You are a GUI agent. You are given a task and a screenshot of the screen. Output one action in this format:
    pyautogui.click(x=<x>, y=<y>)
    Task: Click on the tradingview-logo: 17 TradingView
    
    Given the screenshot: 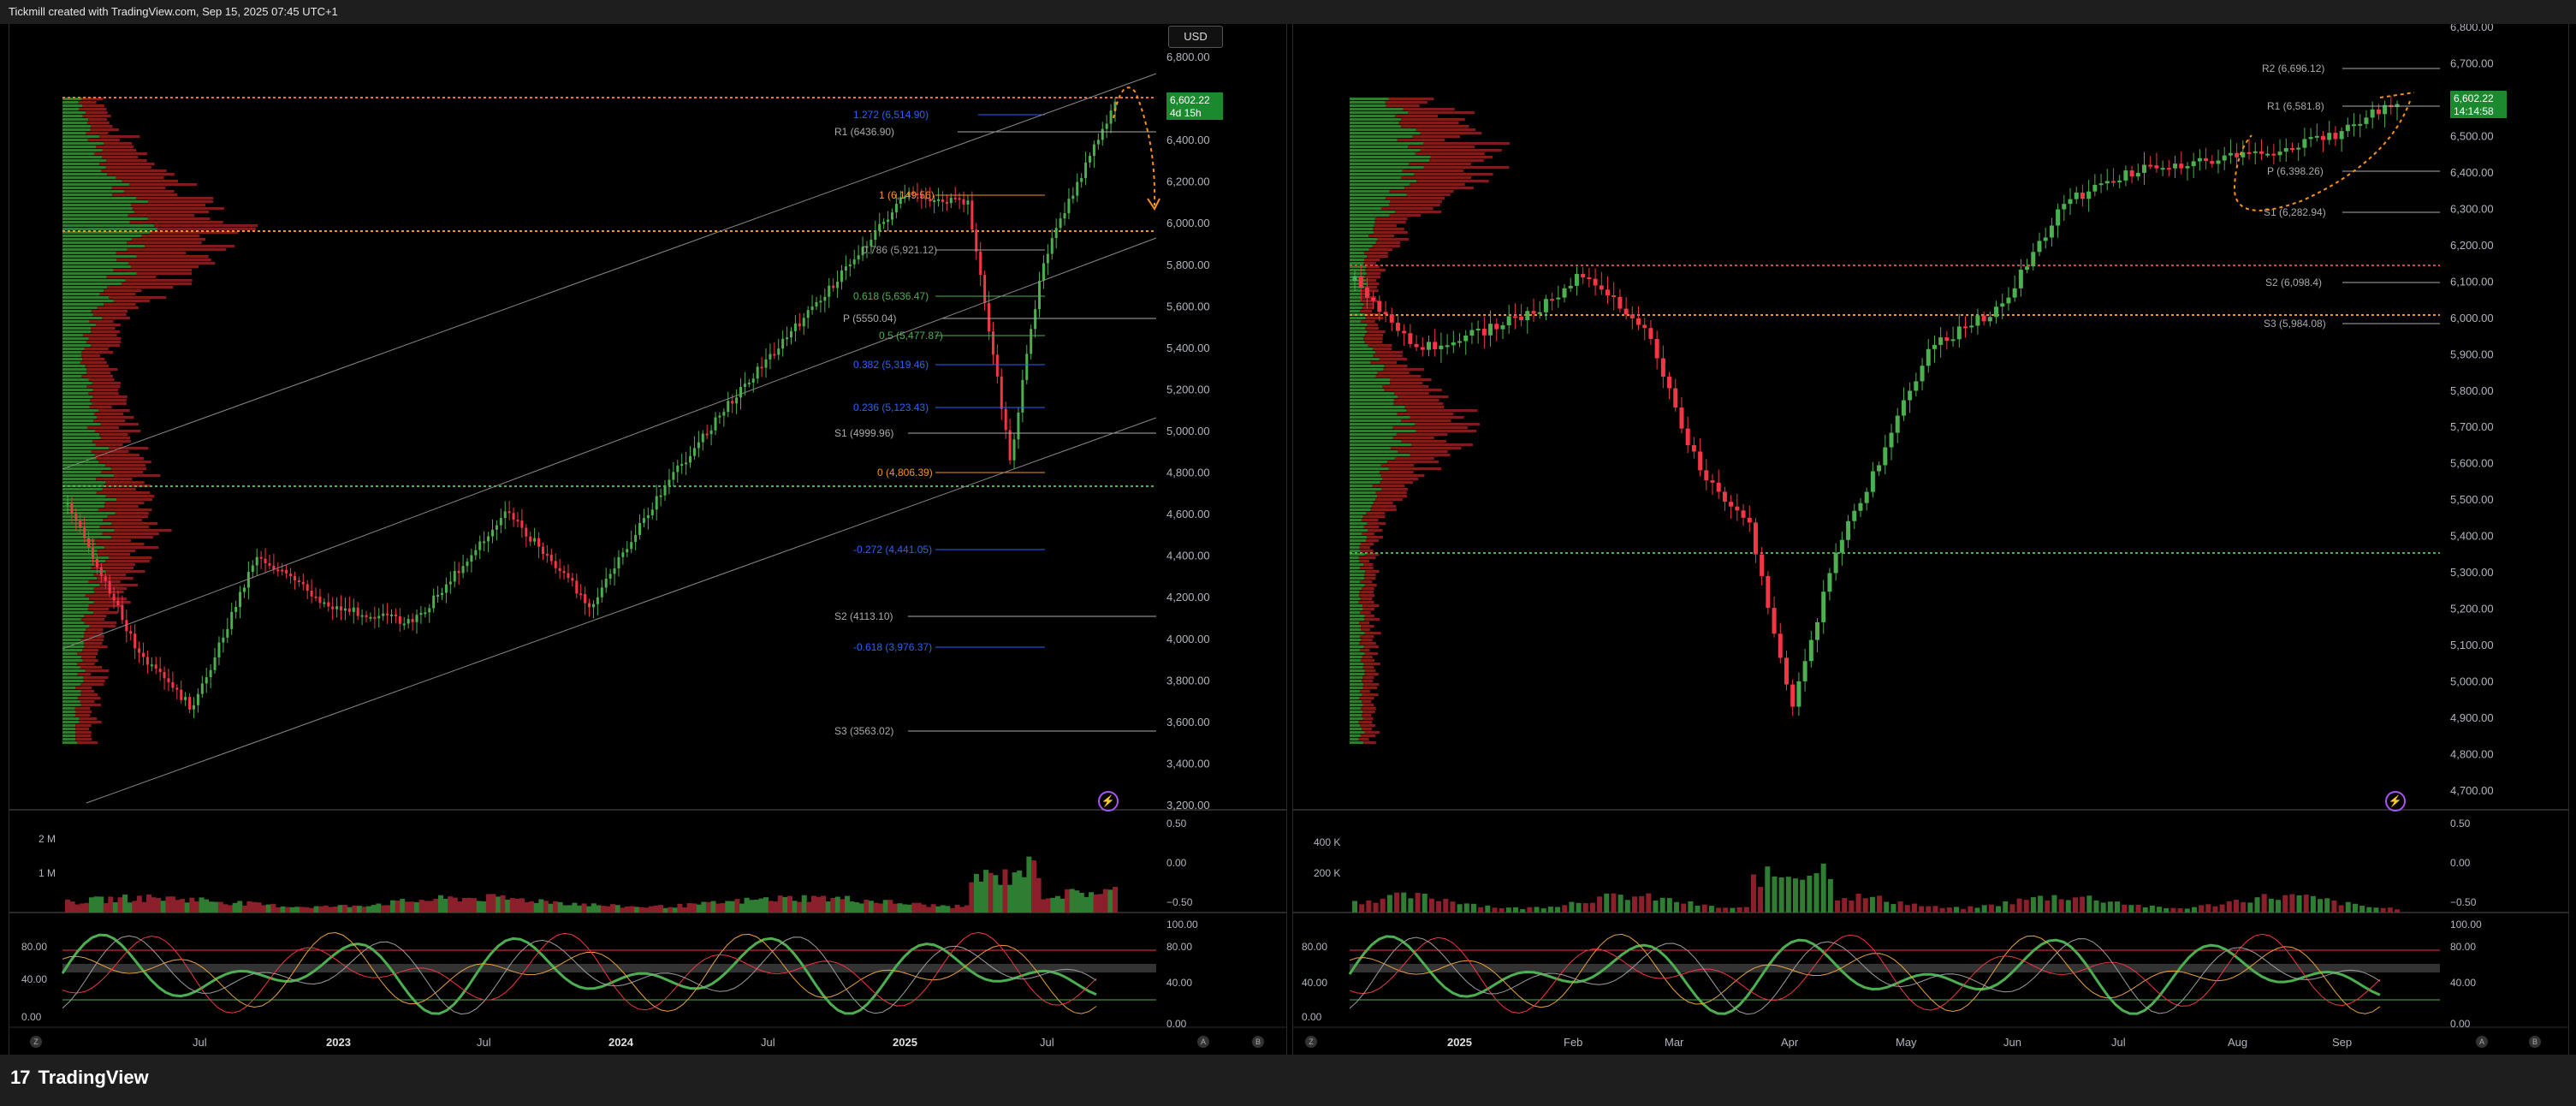 What is the action you would take?
    pyautogui.click(x=79, y=1078)
    